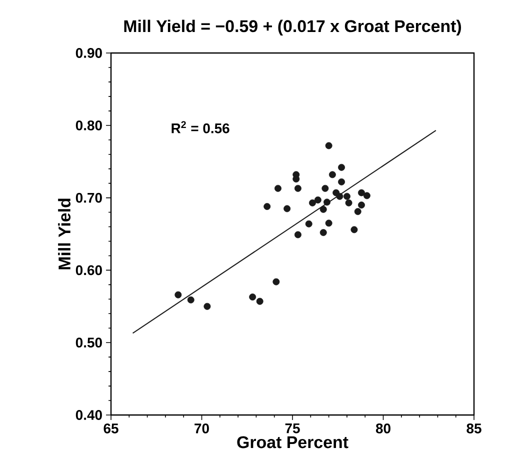 Image resolution: width=516 pixels, height=474 pixels. Describe the element at coordinates (64, 234) in the screenshot. I see `y-axis-title: Mill Yield` at that location.